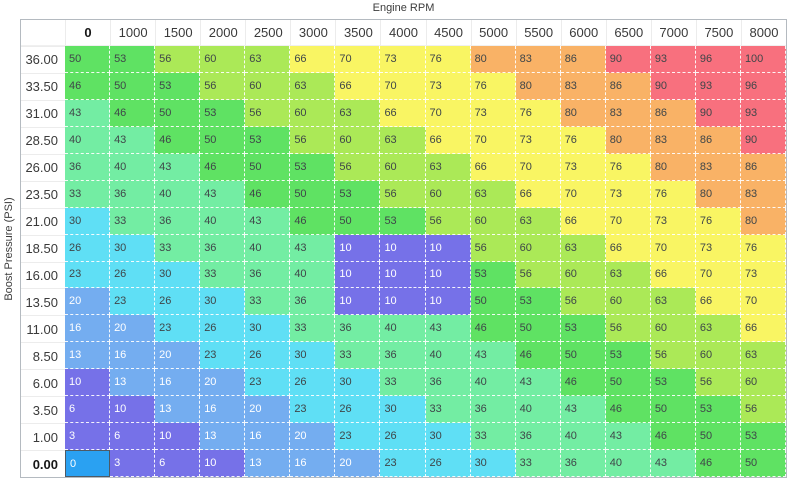 Image resolution: width=800 pixels, height=486 pixels. Describe the element at coordinates (88, 463) in the screenshot. I see `selected-cell: 0` at that location.